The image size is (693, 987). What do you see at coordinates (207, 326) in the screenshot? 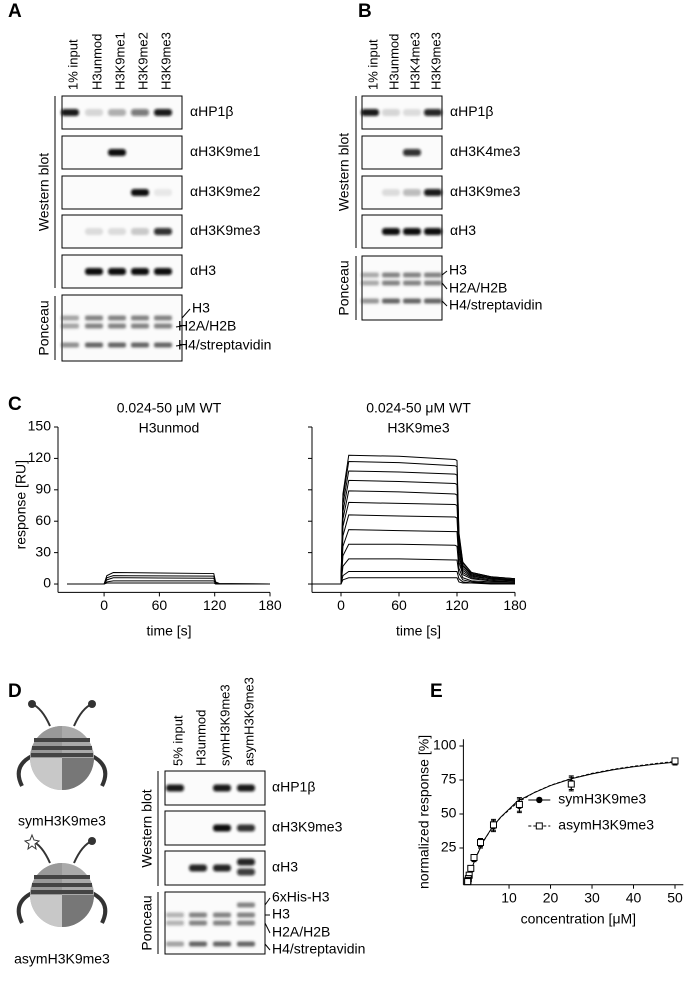
I see `band-label: H2A/H2B` at bounding box center [207, 326].